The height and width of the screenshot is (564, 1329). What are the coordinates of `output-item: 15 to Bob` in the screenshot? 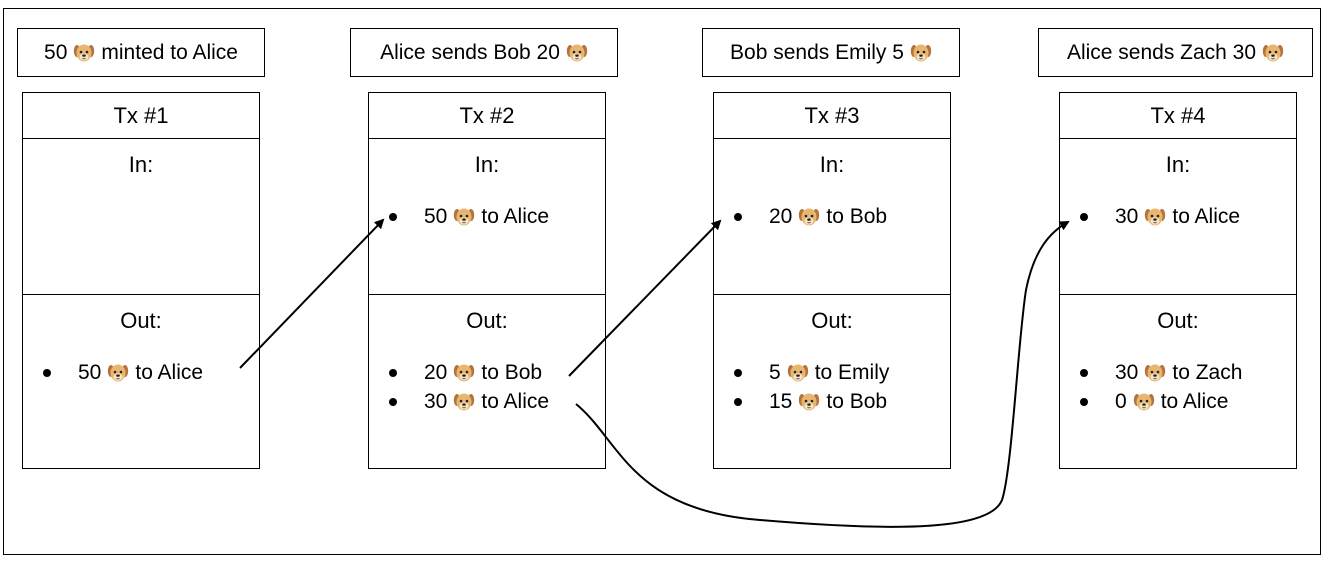 It's located at (810, 402).